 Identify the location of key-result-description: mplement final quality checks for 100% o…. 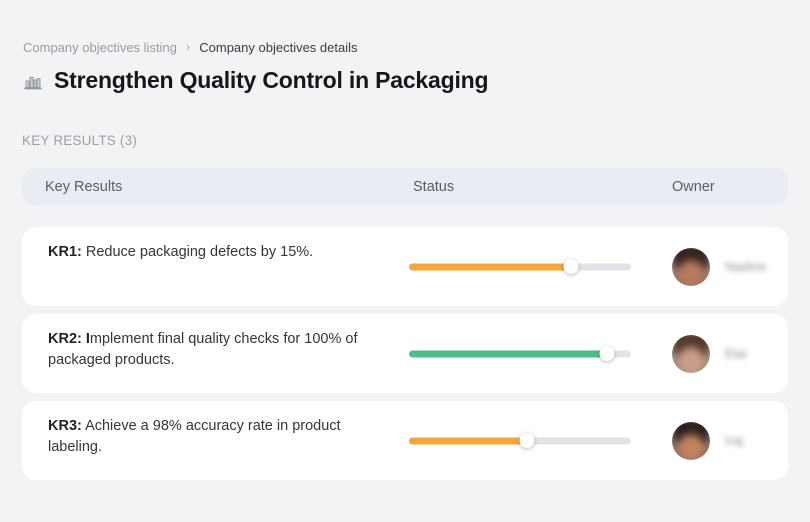
(203, 349).